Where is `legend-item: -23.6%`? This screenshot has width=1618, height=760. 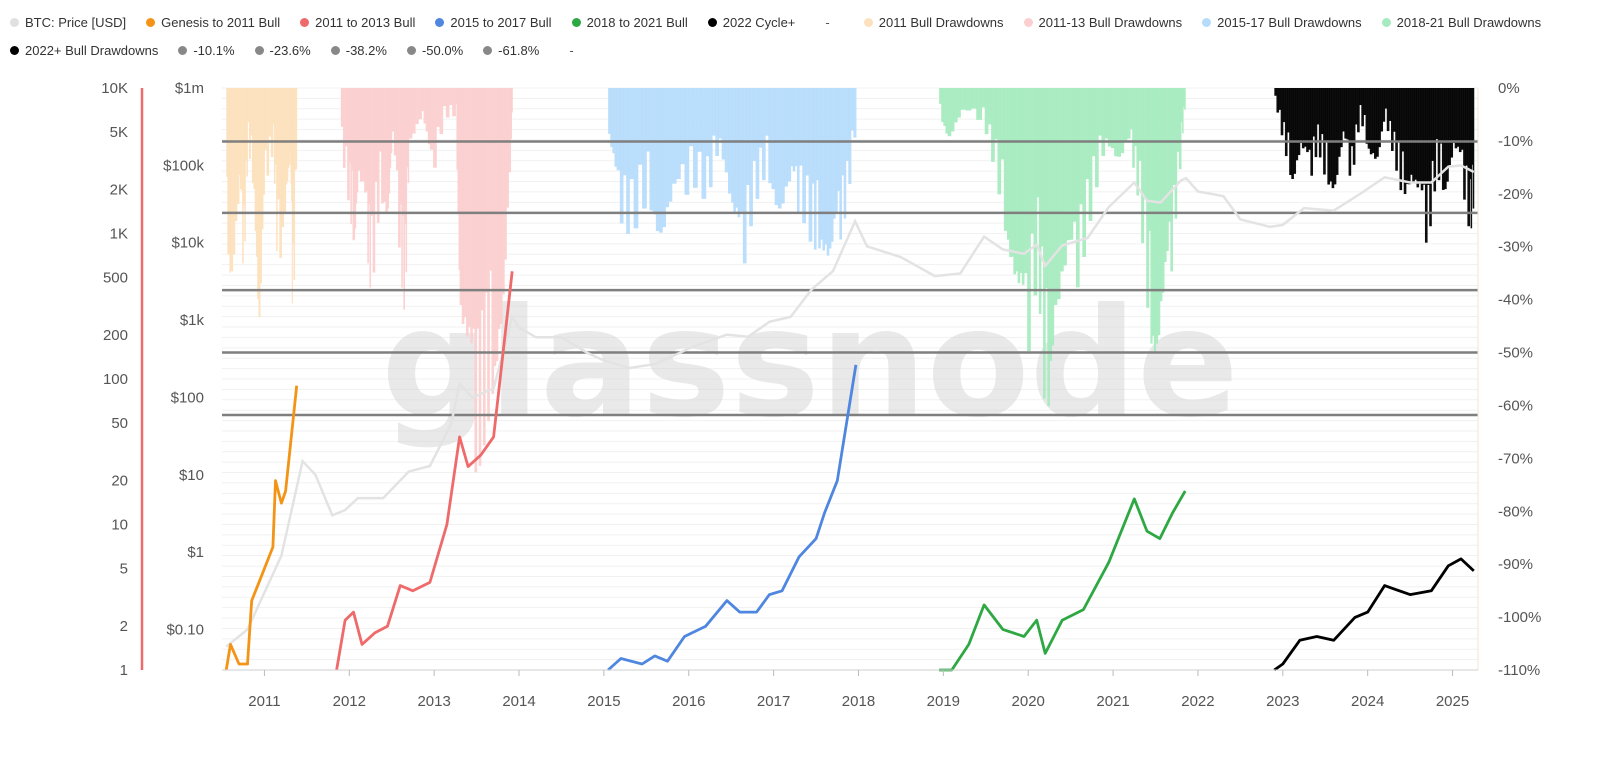
legend-item: -23.6% is located at coordinates (282, 50).